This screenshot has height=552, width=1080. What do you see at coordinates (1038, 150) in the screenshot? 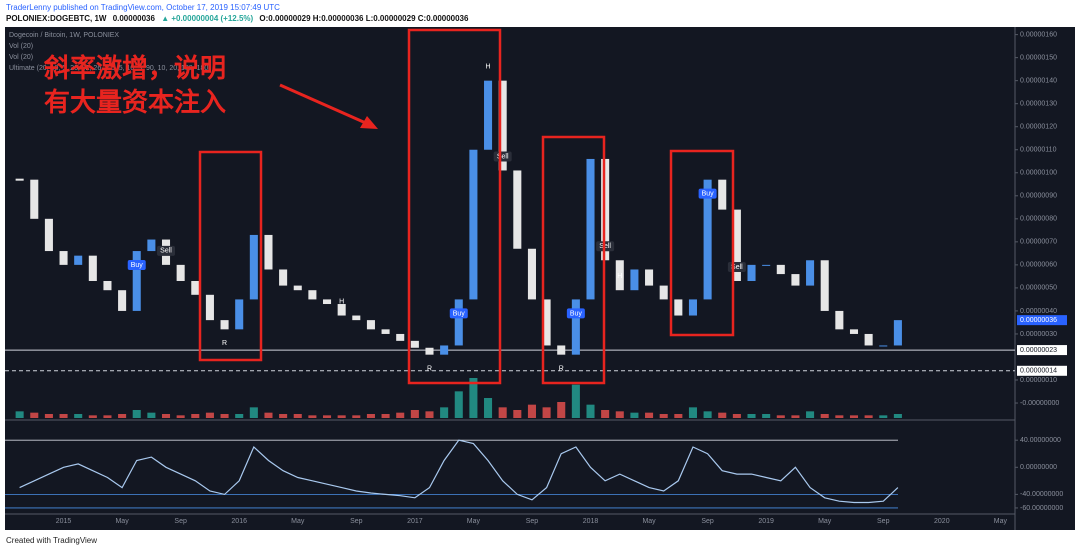
I see `y-tick-label: 0.00000110` at bounding box center [1038, 150].